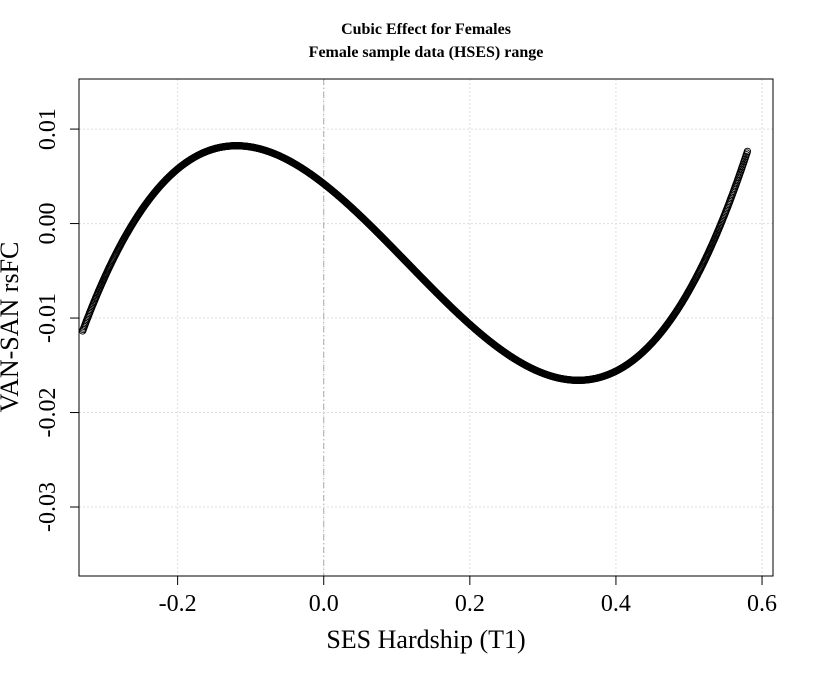  I want to click on y-tick-label: 0.00, so click(48, 224).